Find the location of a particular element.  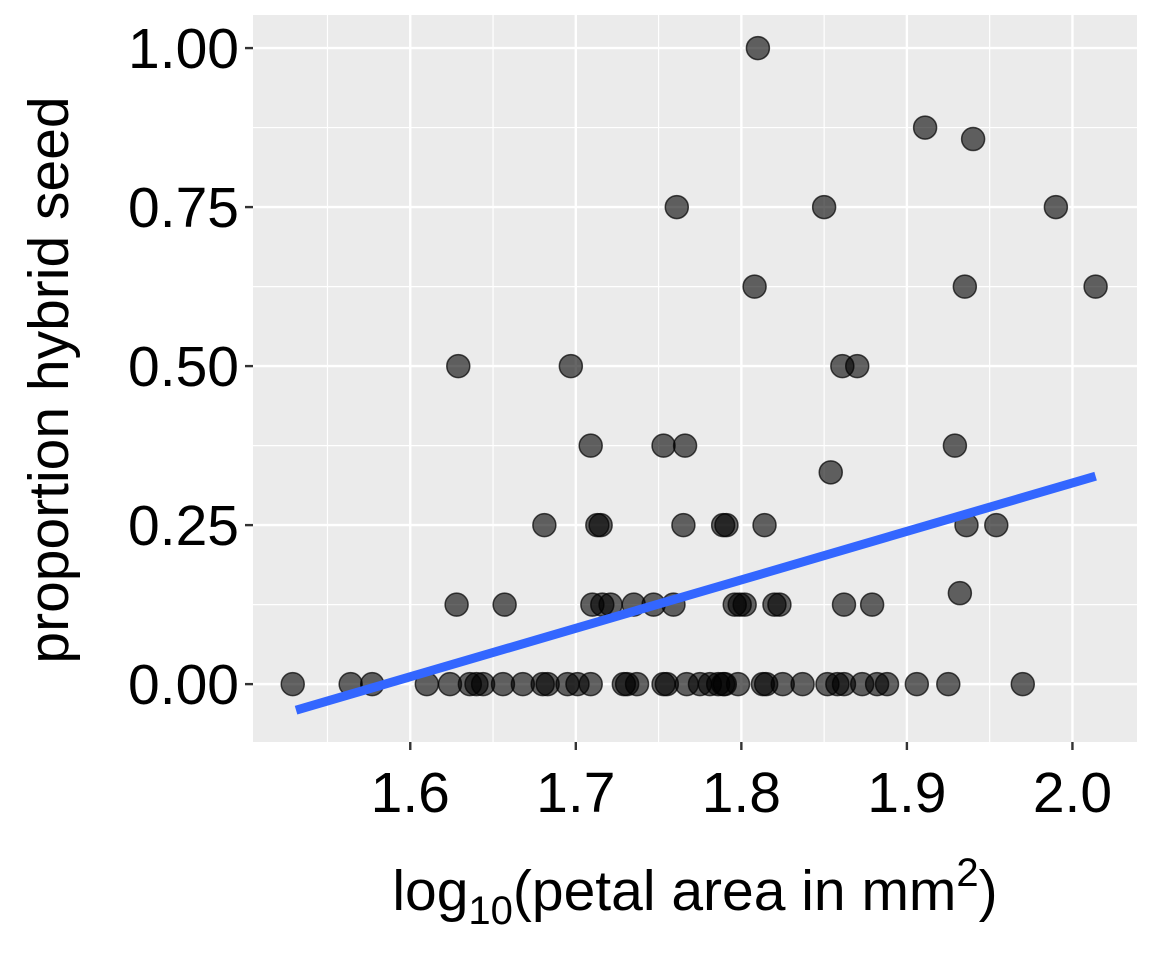

x-tick-label: 1.8 is located at coordinates (741, 793).